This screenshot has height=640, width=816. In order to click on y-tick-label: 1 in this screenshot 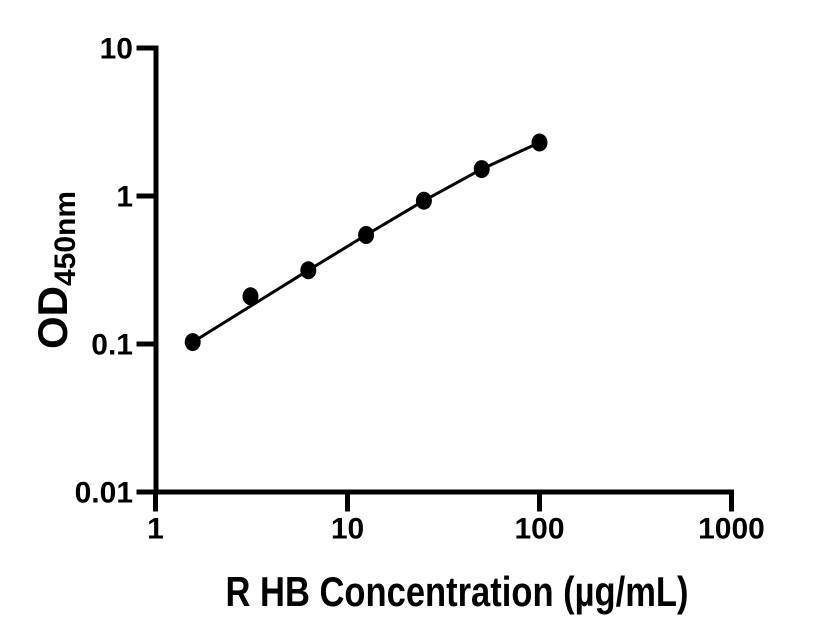, I will do `click(124, 197)`.